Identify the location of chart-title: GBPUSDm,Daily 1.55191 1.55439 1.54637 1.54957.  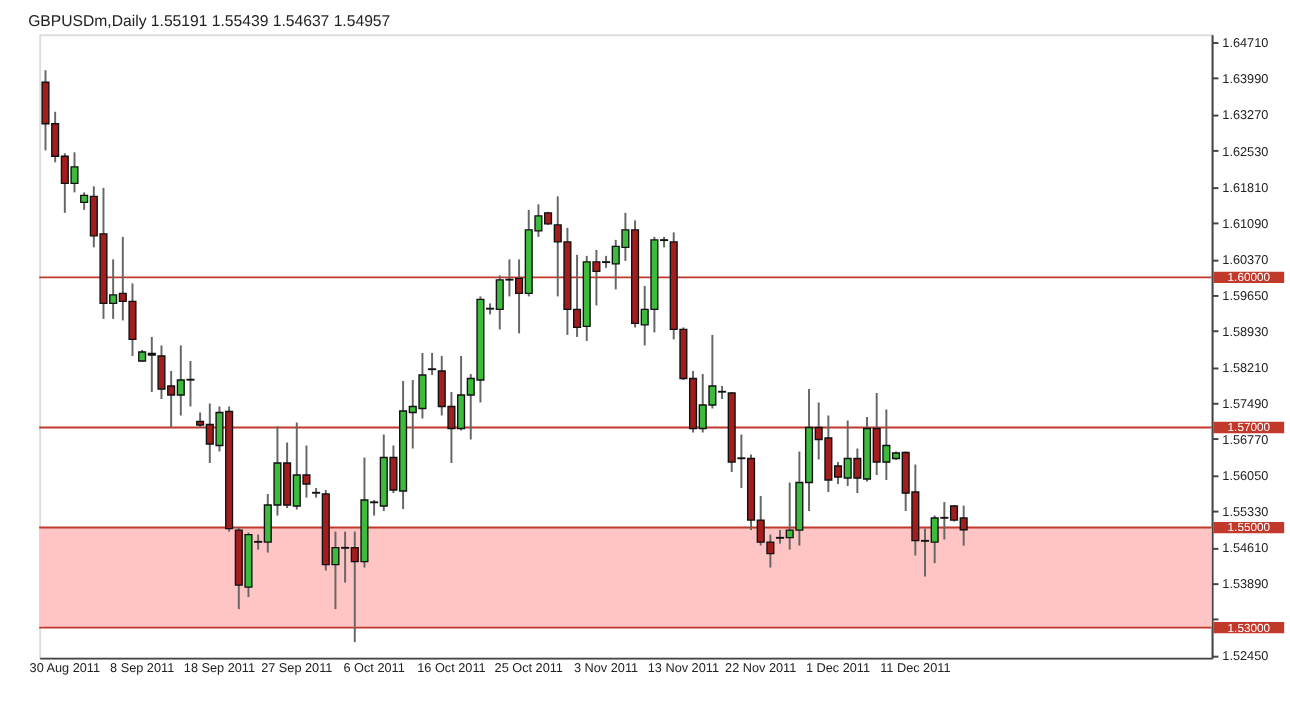
(209, 21).